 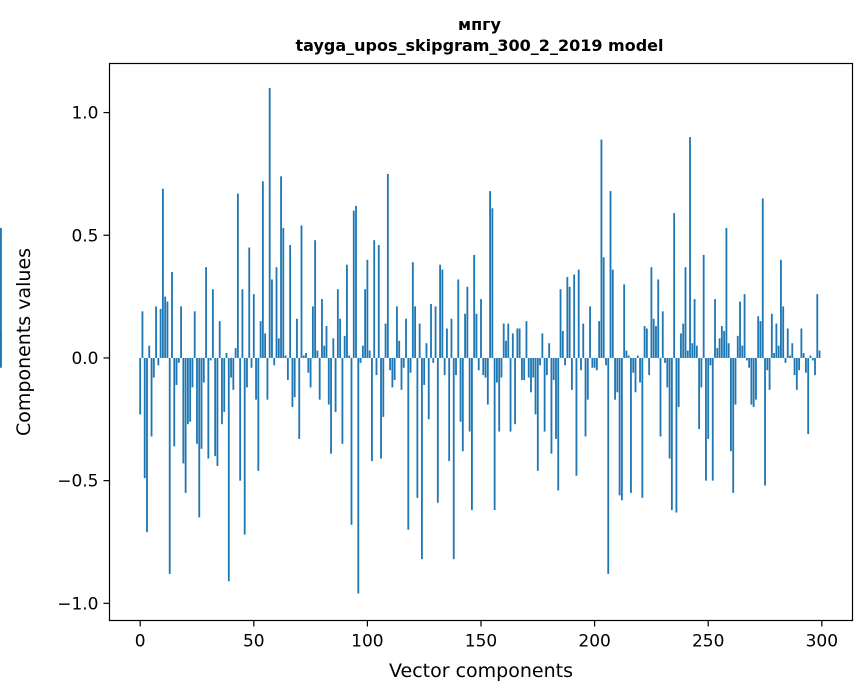 I want to click on y-axis-label: Components values, so click(x=24, y=342).